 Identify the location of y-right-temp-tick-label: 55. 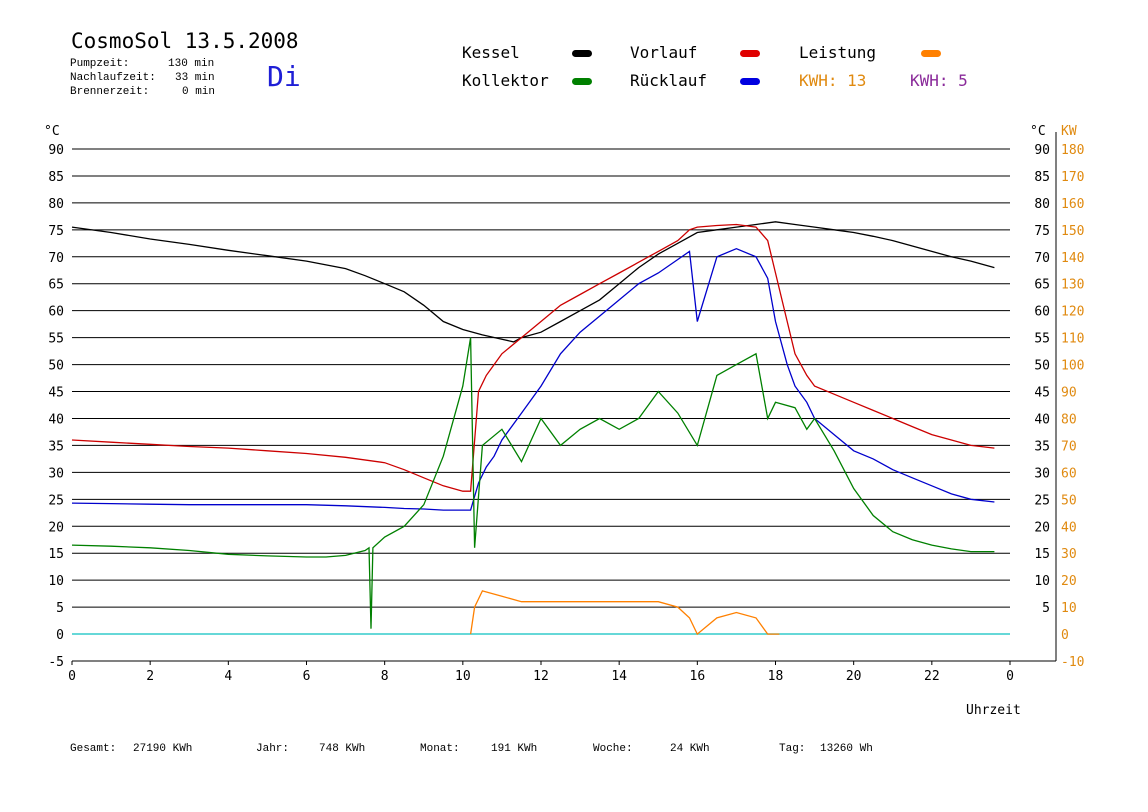
(1042, 339).